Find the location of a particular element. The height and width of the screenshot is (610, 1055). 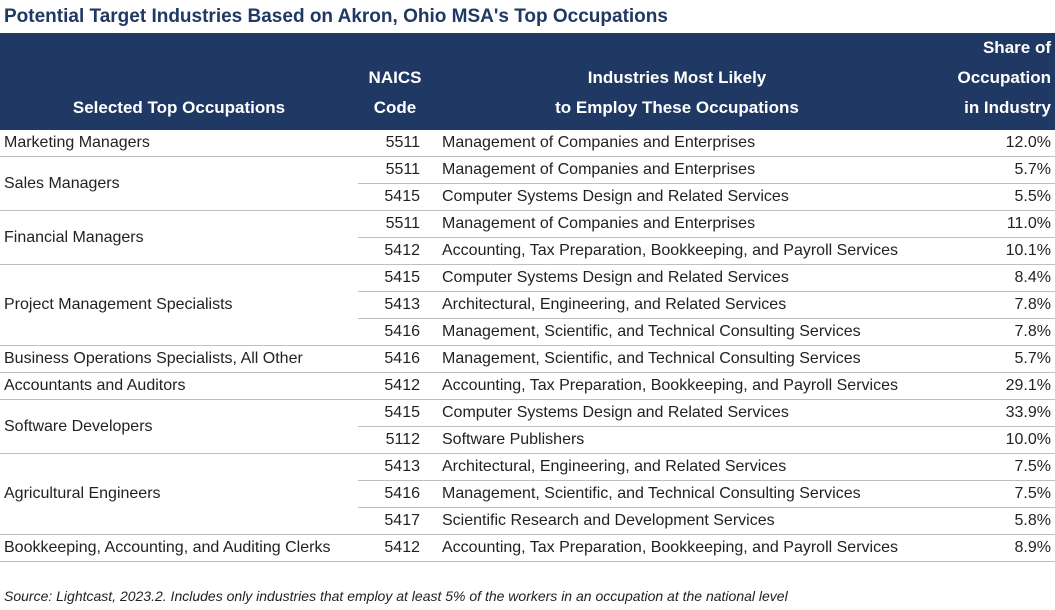

header-cell: NAICS Code is located at coordinates (395, 81).